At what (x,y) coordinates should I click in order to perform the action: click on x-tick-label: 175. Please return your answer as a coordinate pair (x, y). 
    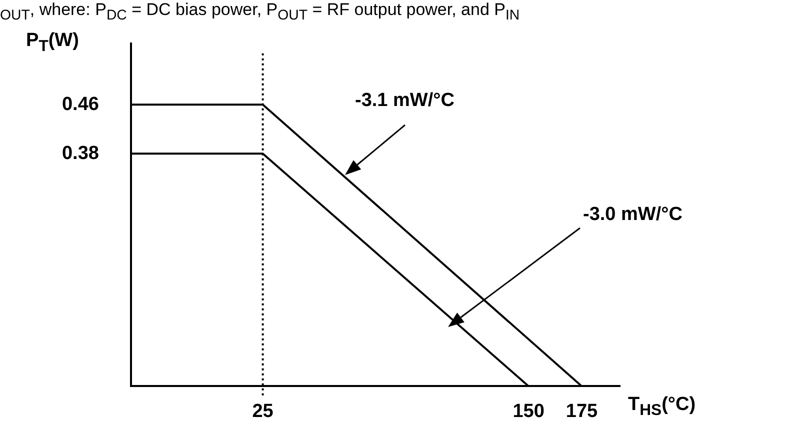
    Looking at the image, I should click on (582, 411).